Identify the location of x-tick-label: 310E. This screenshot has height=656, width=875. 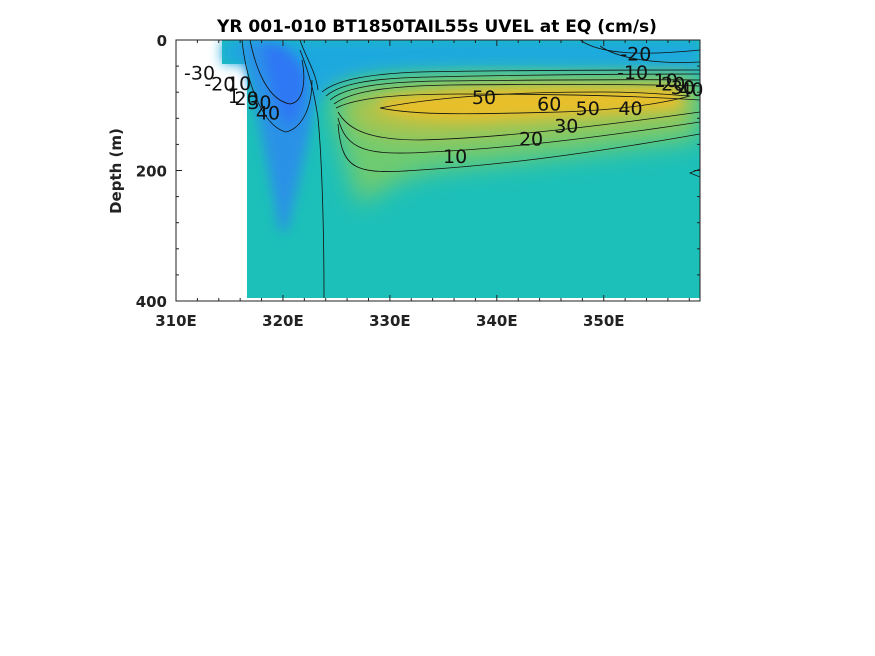
(176, 321).